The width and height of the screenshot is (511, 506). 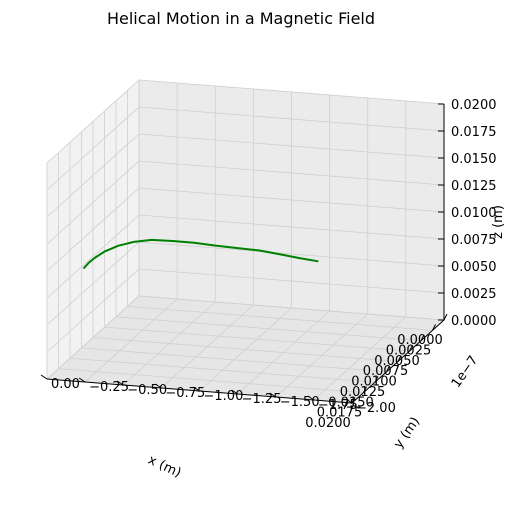 I want to click on z-tick-label: 0.0150, so click(x=474, y=159).